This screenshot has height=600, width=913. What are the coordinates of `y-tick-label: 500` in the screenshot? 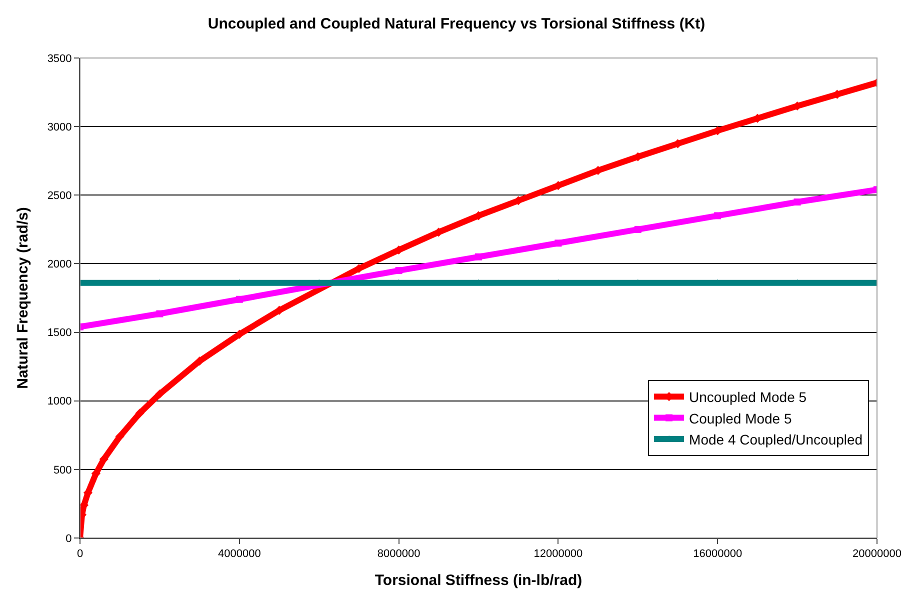 It's located at (62, 470).